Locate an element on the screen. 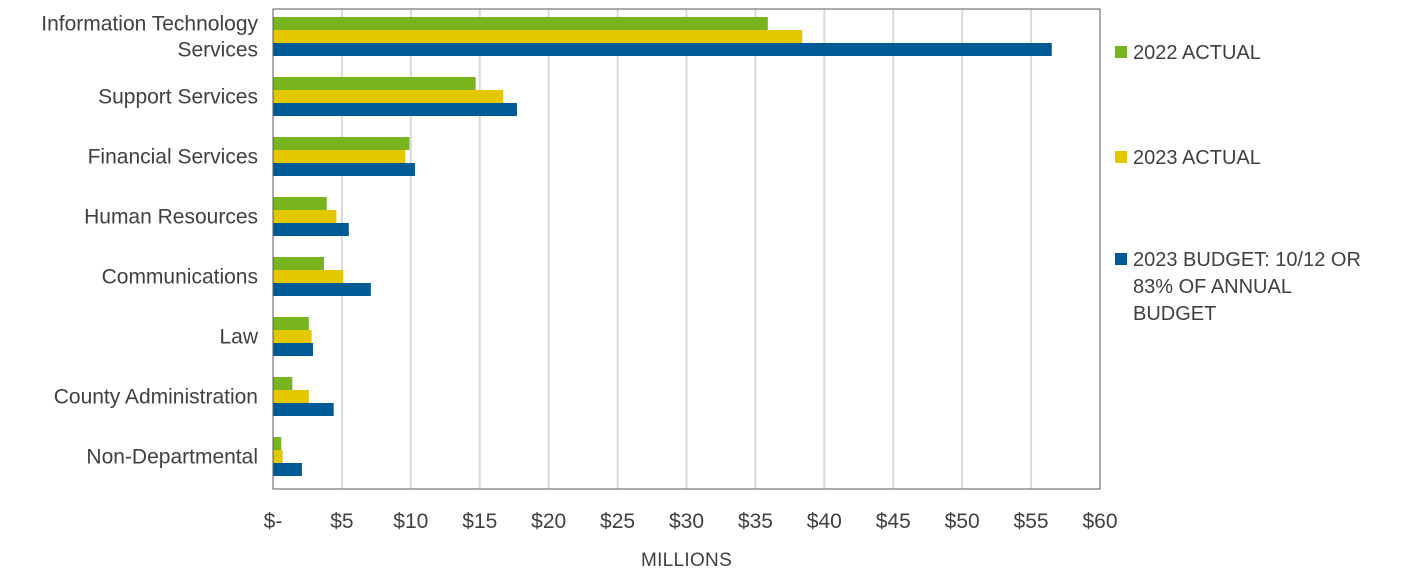  category-label: Information Technology Services is located at coordinates (149, 37).